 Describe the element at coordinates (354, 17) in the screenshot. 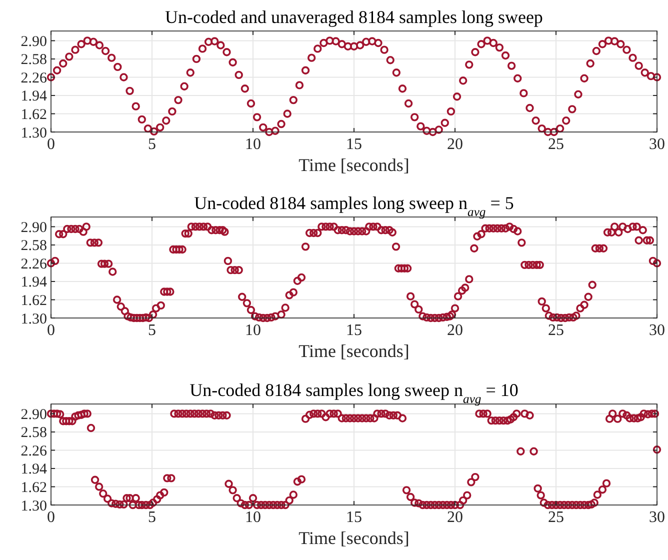

I see `chart-title: Un-coded and unaveraged 8184 samples long sweep` at that location.